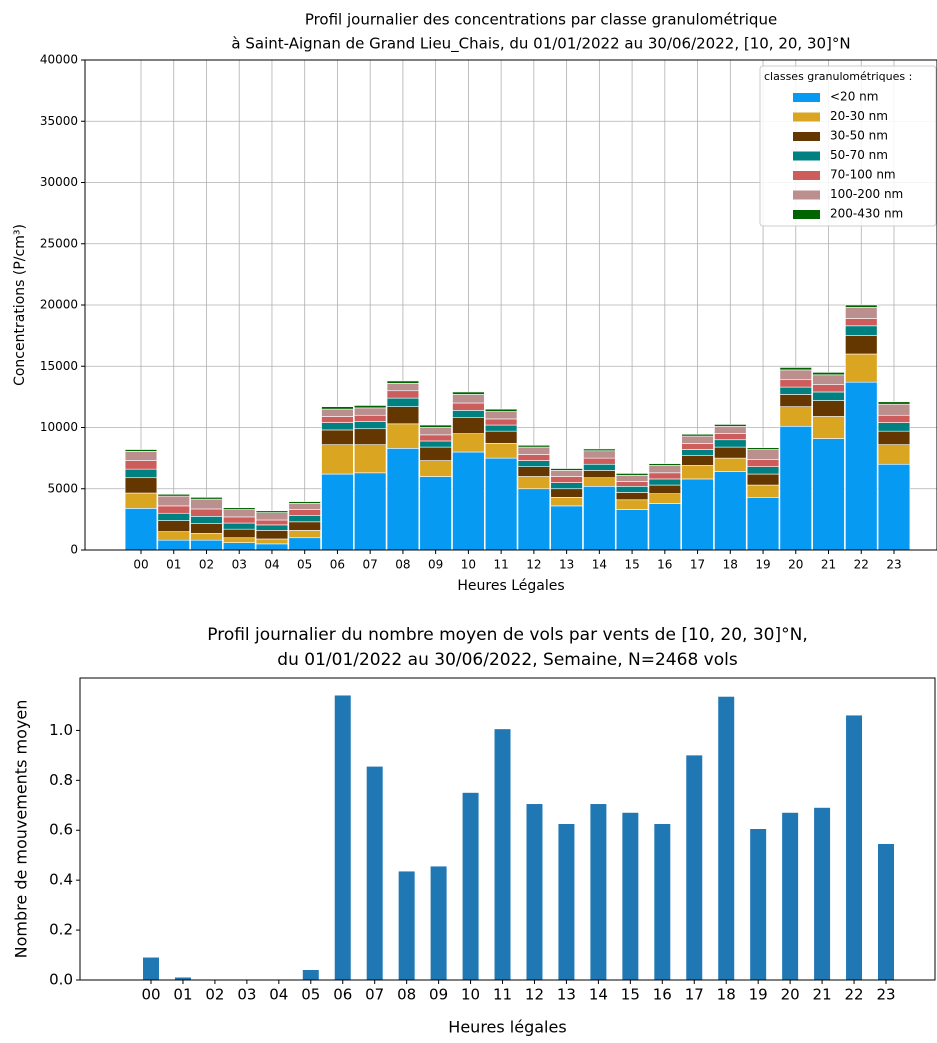  What do you see at coordinates (502, 995) in the screenshot?
I see `x-tick-label: 11` at bounding box center [502, 995].